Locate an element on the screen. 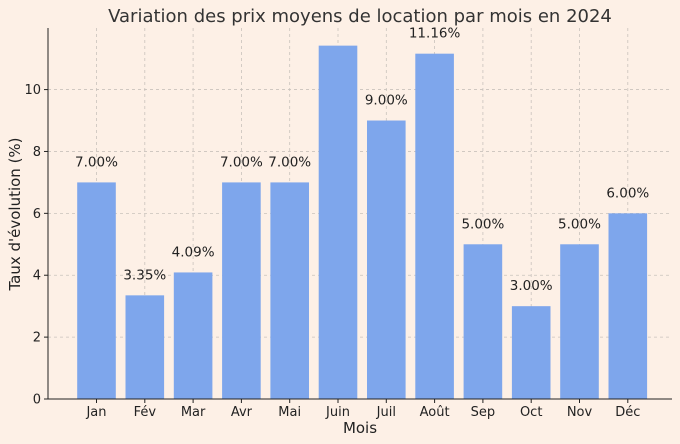 The width and height of the screenshot is (680, 444). data-label: 3.00% is located at coordinates (531, 286).